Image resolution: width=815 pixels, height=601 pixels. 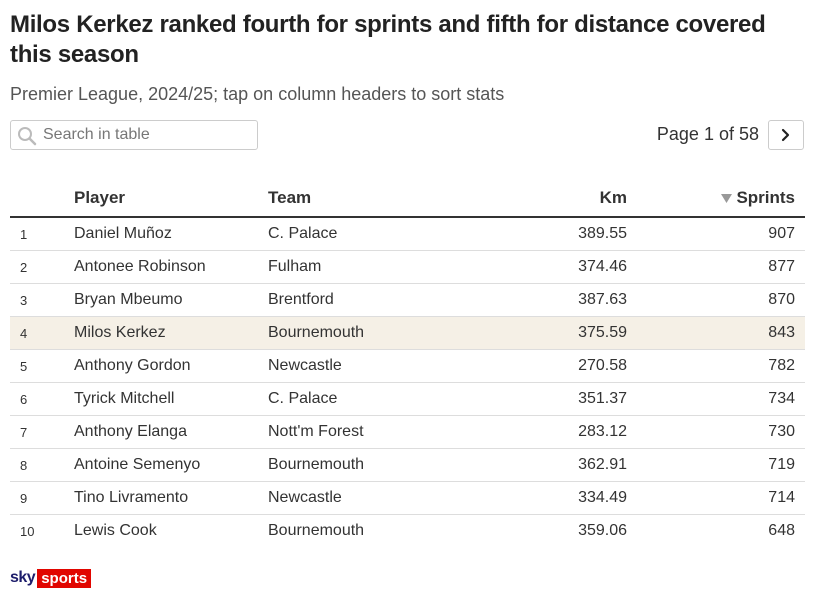 What do you see at coordinates (171, 333) in the screenshot?
I see `cell-player: Milos Kerkez` at bounding box center [171, 333].